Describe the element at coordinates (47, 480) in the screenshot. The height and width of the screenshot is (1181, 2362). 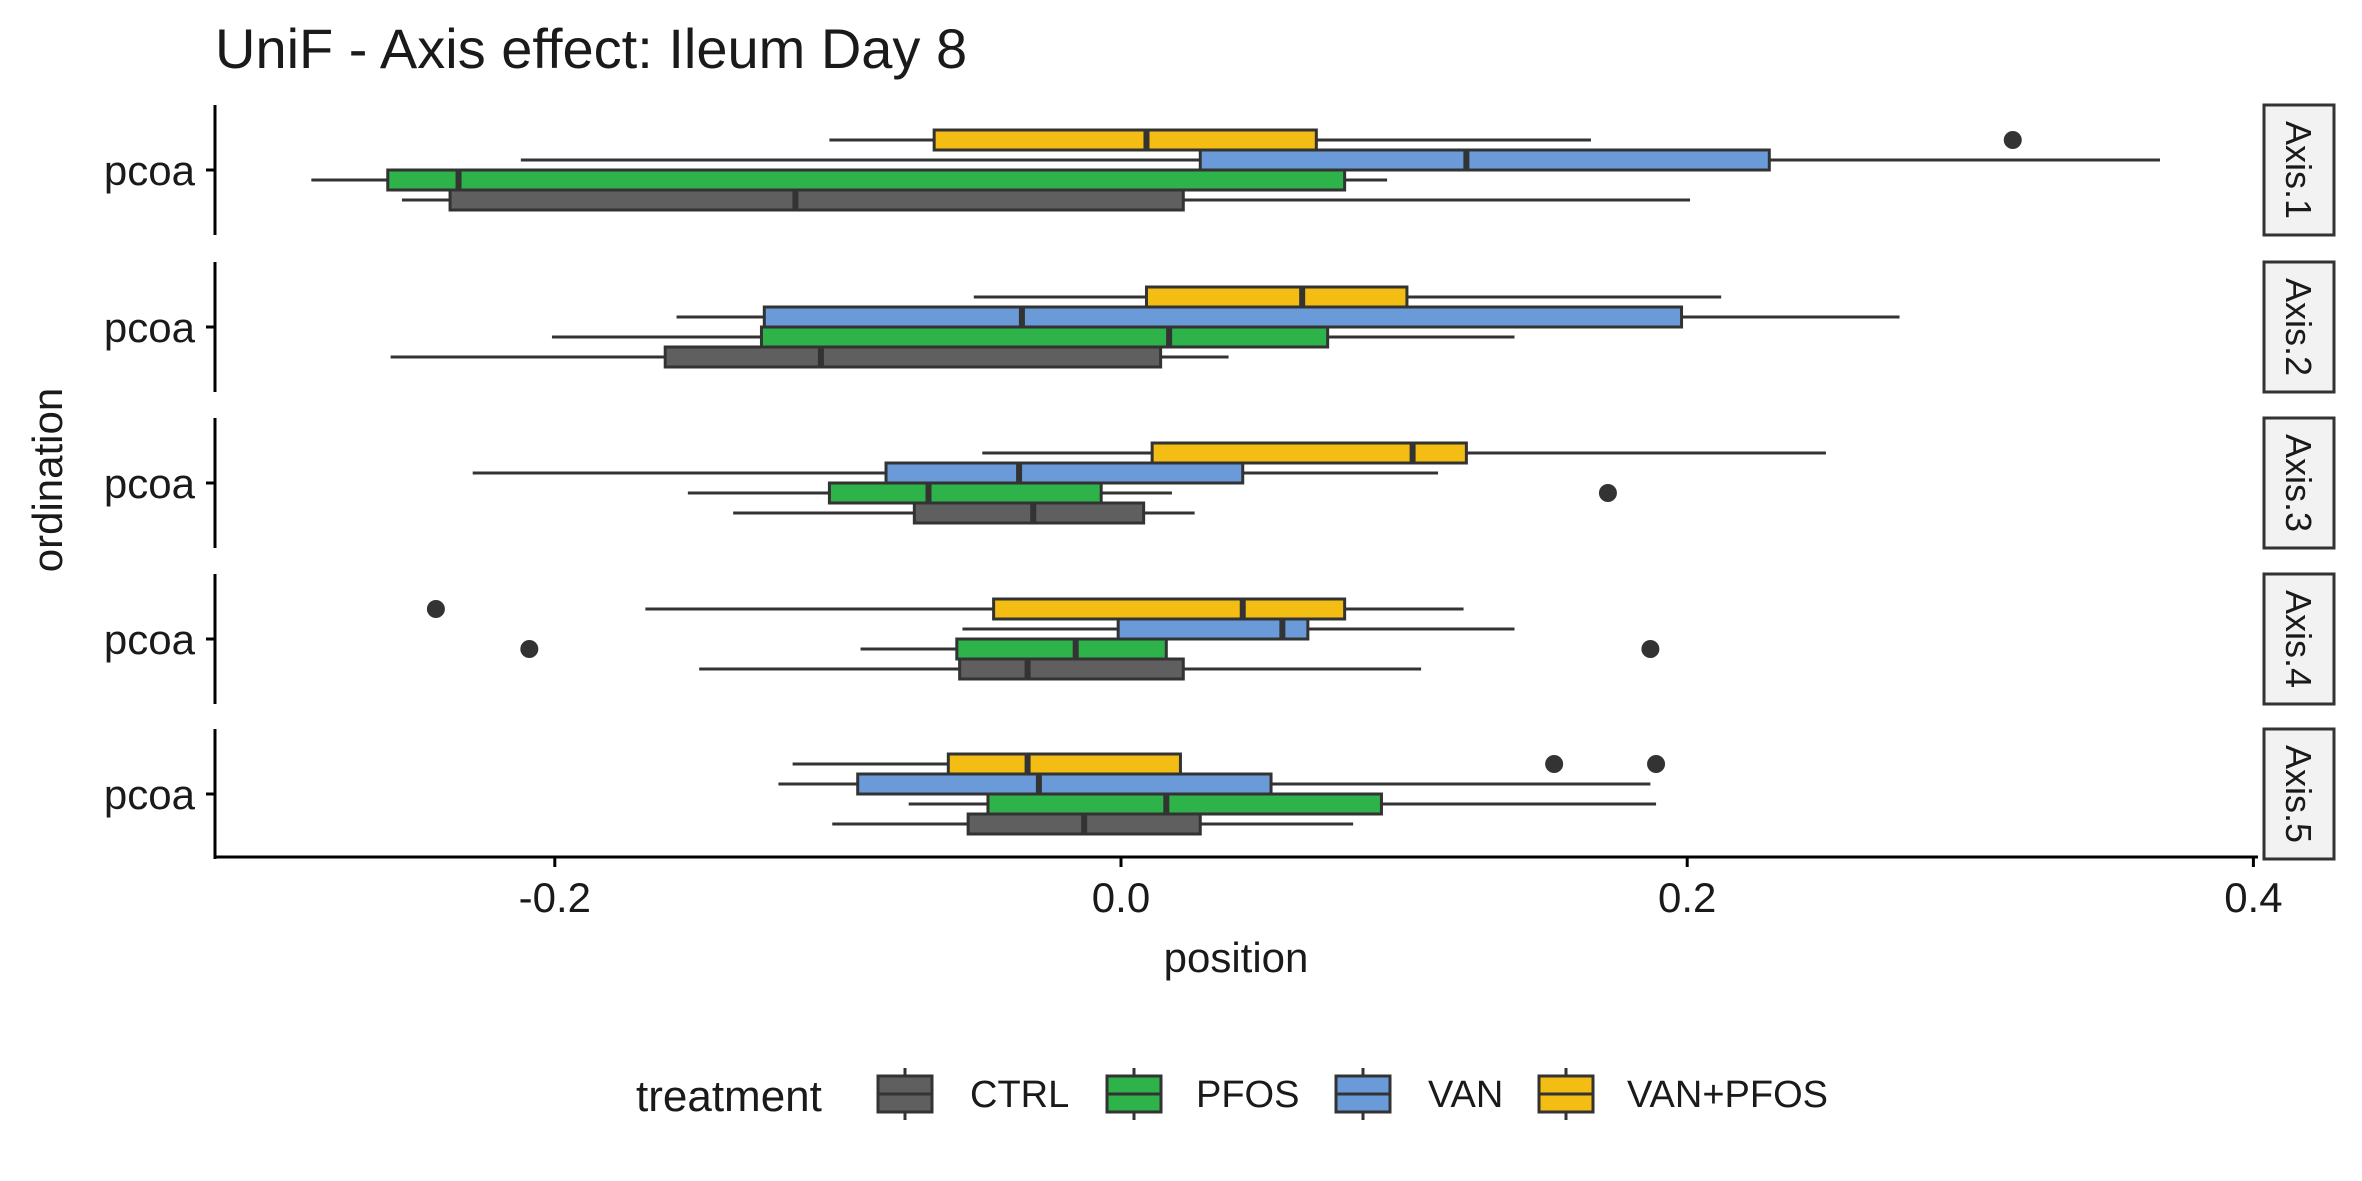
I see `y-axis-title: ordination` at that location.